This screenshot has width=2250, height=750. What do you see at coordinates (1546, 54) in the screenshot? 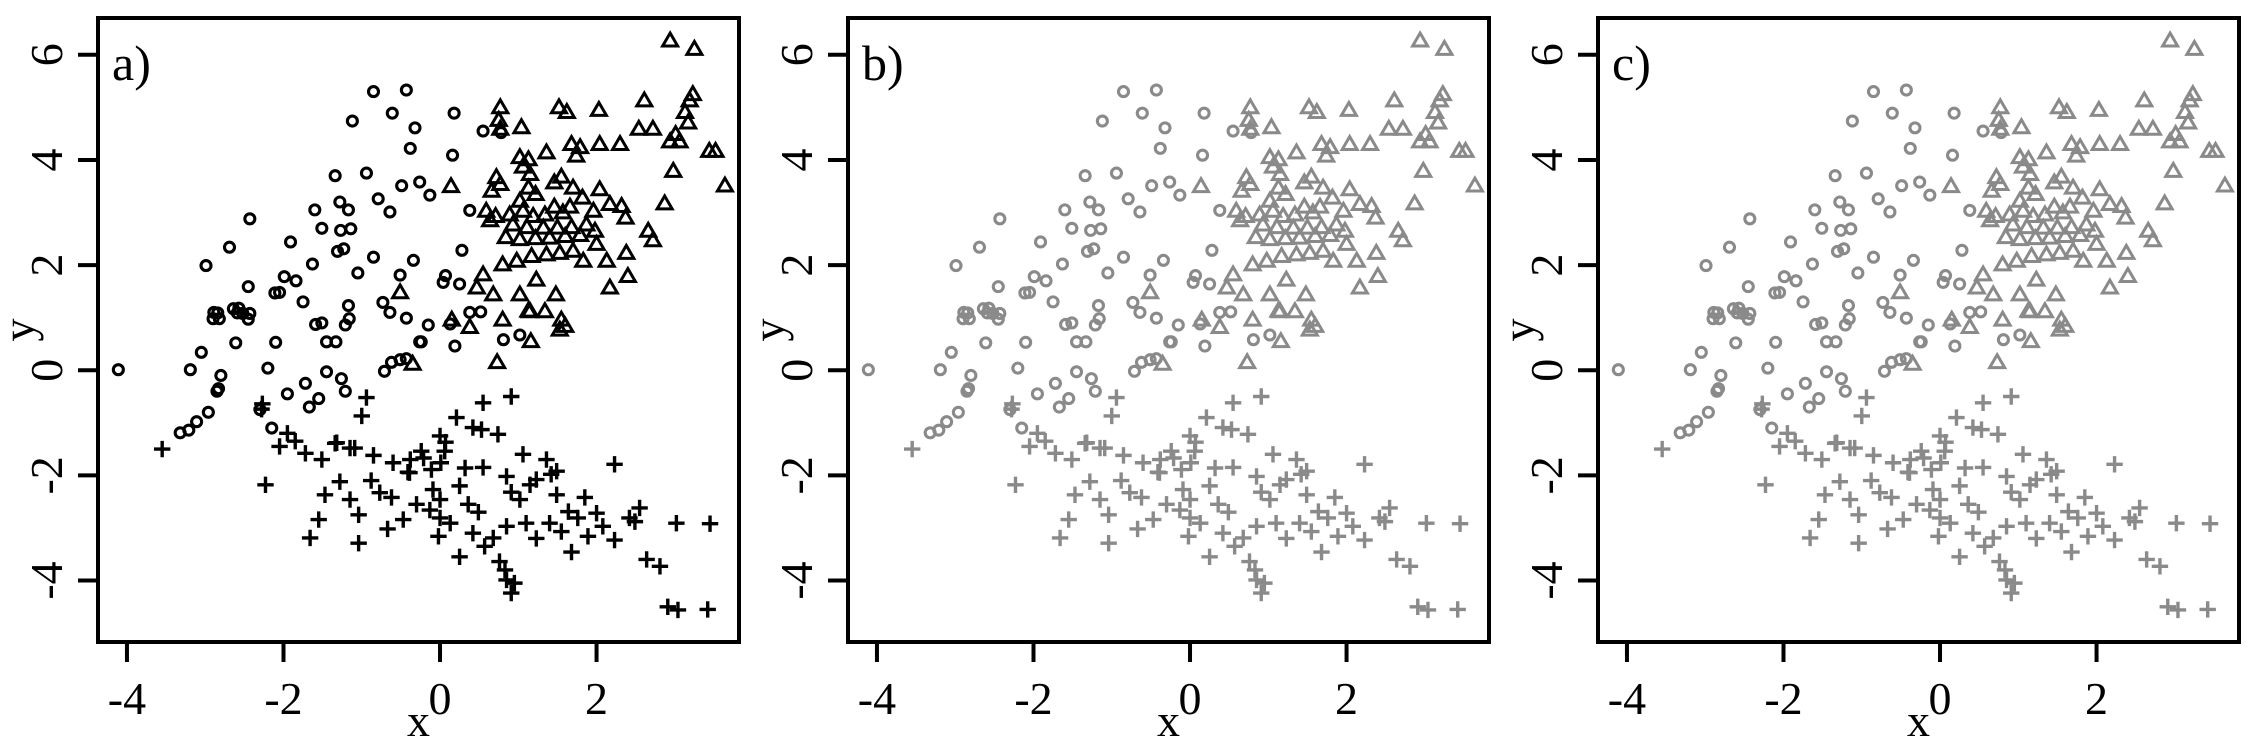
I see `y-tick-label: 6` at bounding box center [1546, 54].